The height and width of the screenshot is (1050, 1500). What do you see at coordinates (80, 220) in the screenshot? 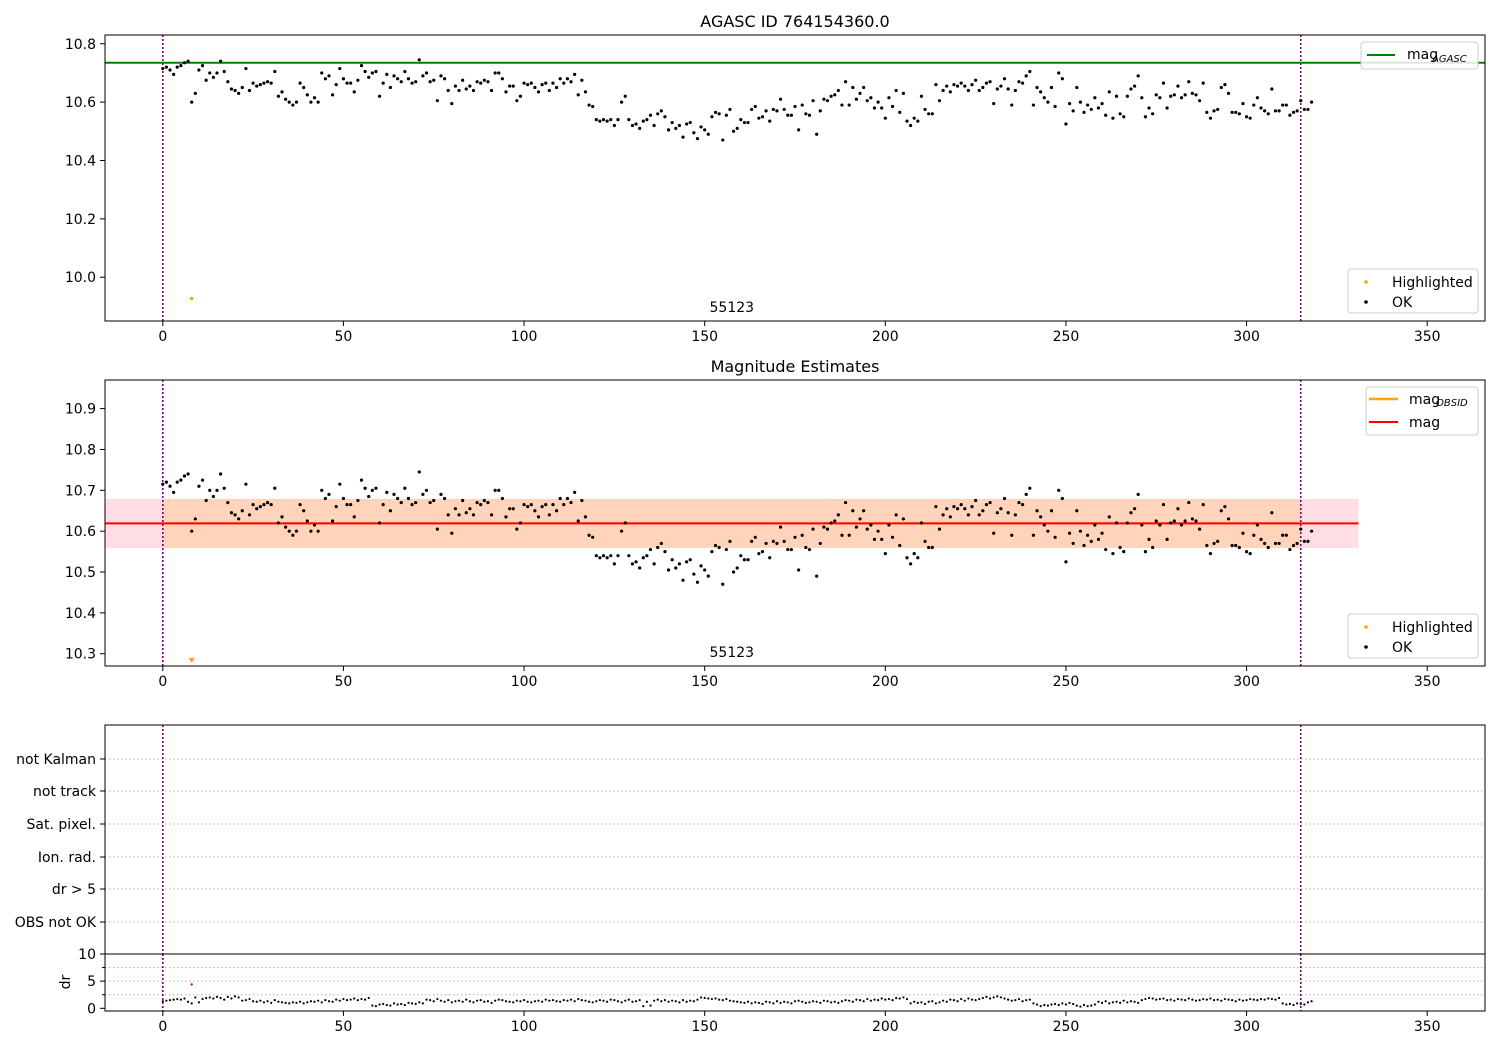
I see `y-tick-label: 10.2` at bounding box center [80, 220].